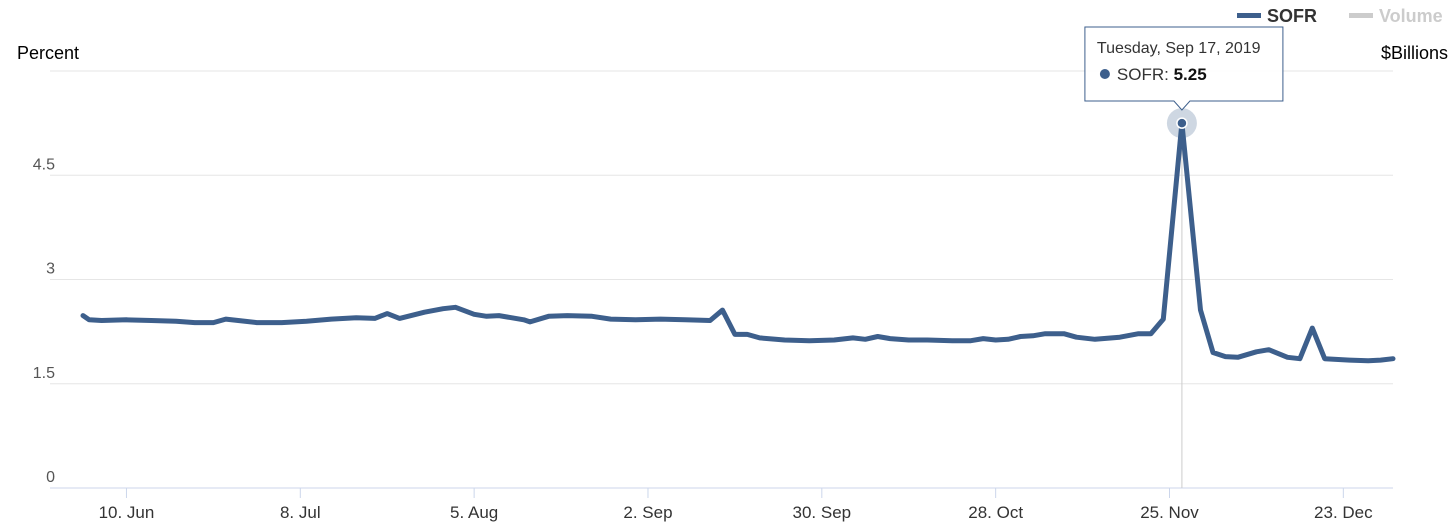 The width and height of the screenshot is (1456, 532). Describe the element at coordinates (50, 269) in the screenshot. I see `y-tick-label: 3` at that location.